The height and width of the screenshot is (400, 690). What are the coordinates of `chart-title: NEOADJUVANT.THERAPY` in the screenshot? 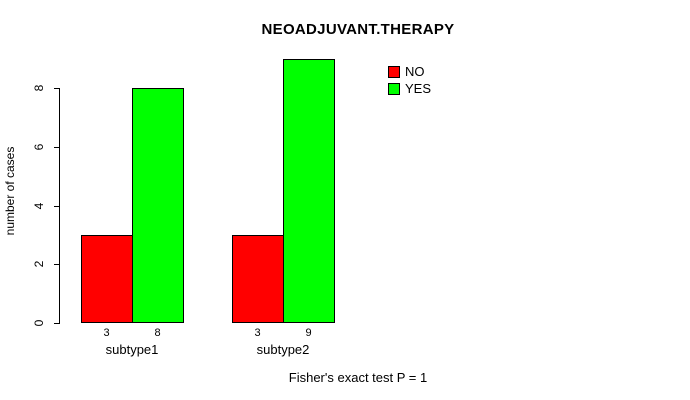 It's located at (358, 29).